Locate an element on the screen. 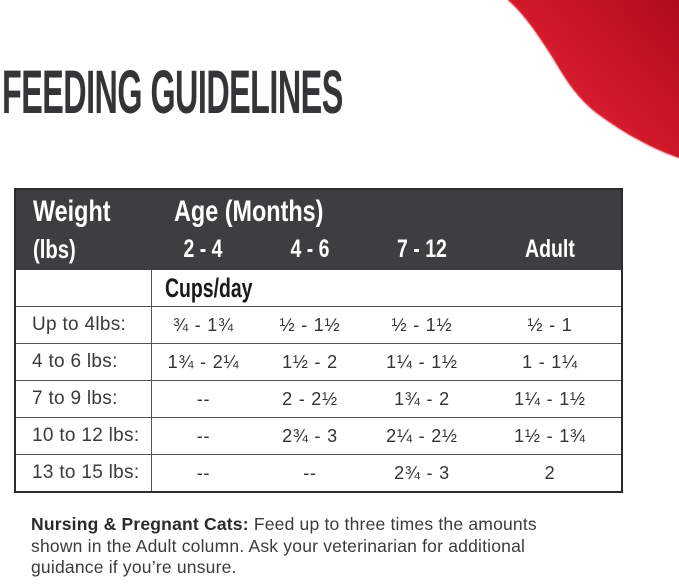 This screenshot has height=585, width=679. units-cell: Cups/day is located at coordinates (386, 288).